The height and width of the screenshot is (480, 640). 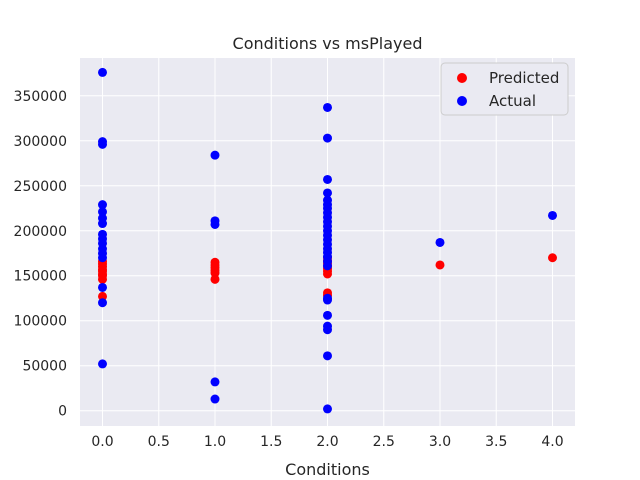 I want to click on y-tick-label: 300000, so click(x=40, y=142).